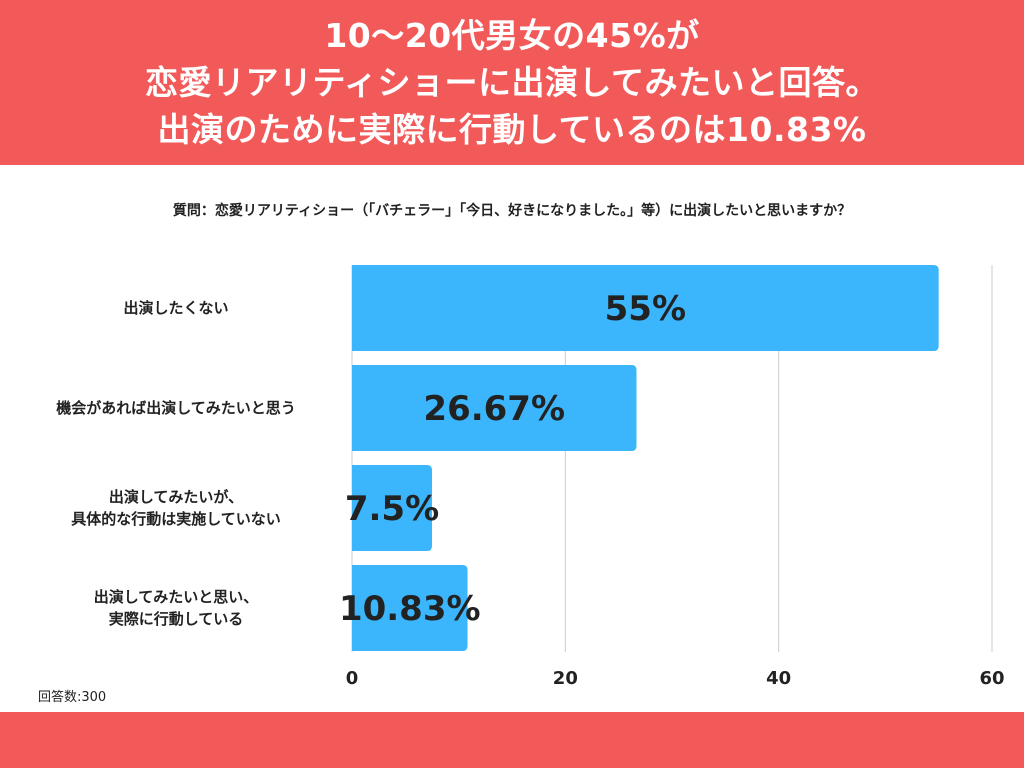 The image size is (1024, 768). I want to click on category-label: 機会があれば出演してみたいと思う, so click(176, 408).